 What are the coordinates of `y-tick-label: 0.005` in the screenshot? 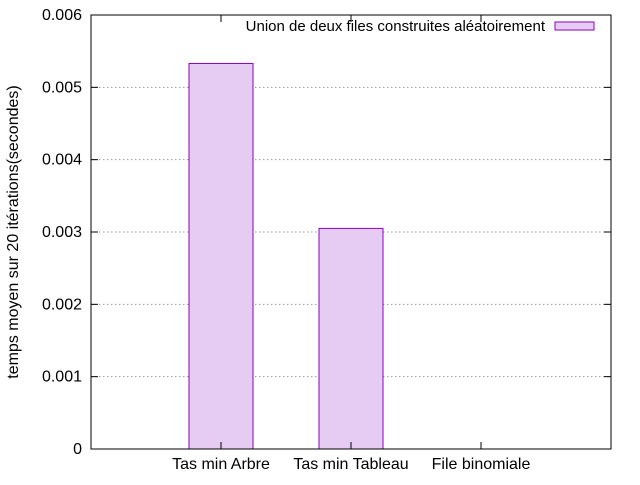 It's located at (62, 87).